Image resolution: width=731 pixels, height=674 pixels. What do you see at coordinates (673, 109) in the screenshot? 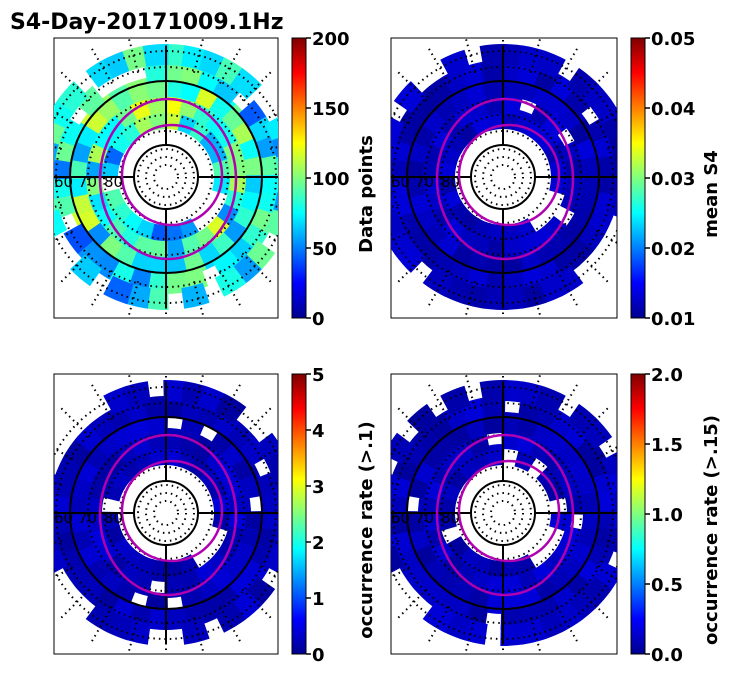
I see `colorbar-tick-label: 0.04` at bounding box center [673, 109].